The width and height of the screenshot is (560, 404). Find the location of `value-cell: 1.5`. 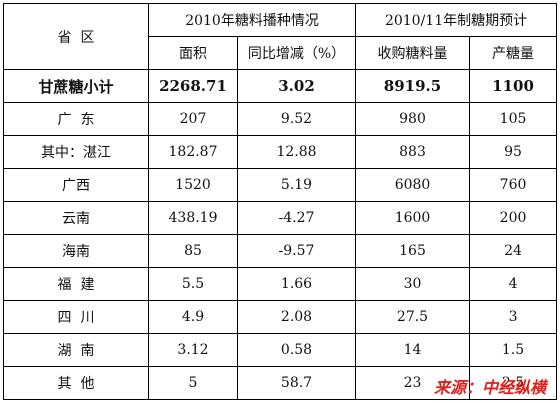

value-cell: 1.5 is located at coordinates (513, 350).